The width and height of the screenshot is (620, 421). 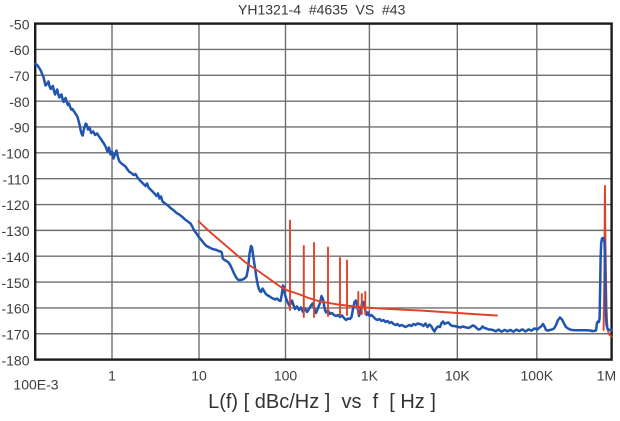 I want to click on svg-text: -180, so click(x=15, y=360).